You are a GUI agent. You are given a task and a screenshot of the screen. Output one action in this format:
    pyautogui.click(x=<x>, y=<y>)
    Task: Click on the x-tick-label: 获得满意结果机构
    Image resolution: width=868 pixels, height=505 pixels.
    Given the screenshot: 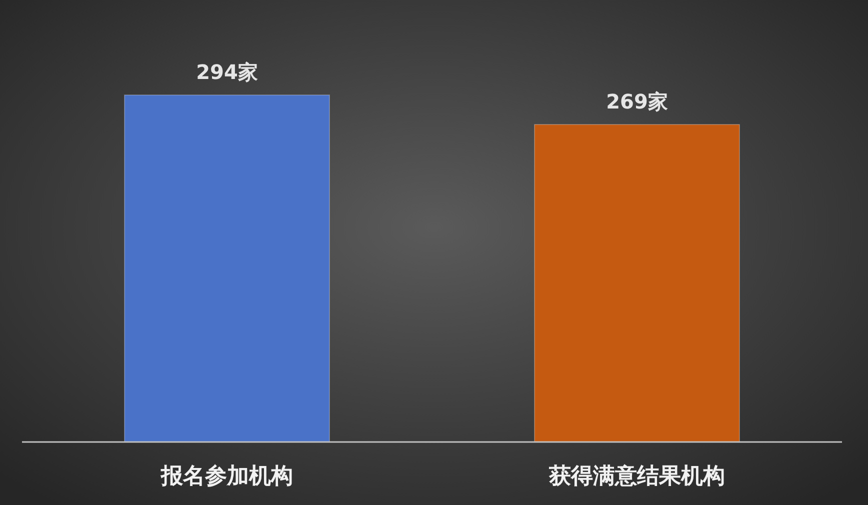 What is the action you would take?
    pyautogui.click(x=636, y=476)
    